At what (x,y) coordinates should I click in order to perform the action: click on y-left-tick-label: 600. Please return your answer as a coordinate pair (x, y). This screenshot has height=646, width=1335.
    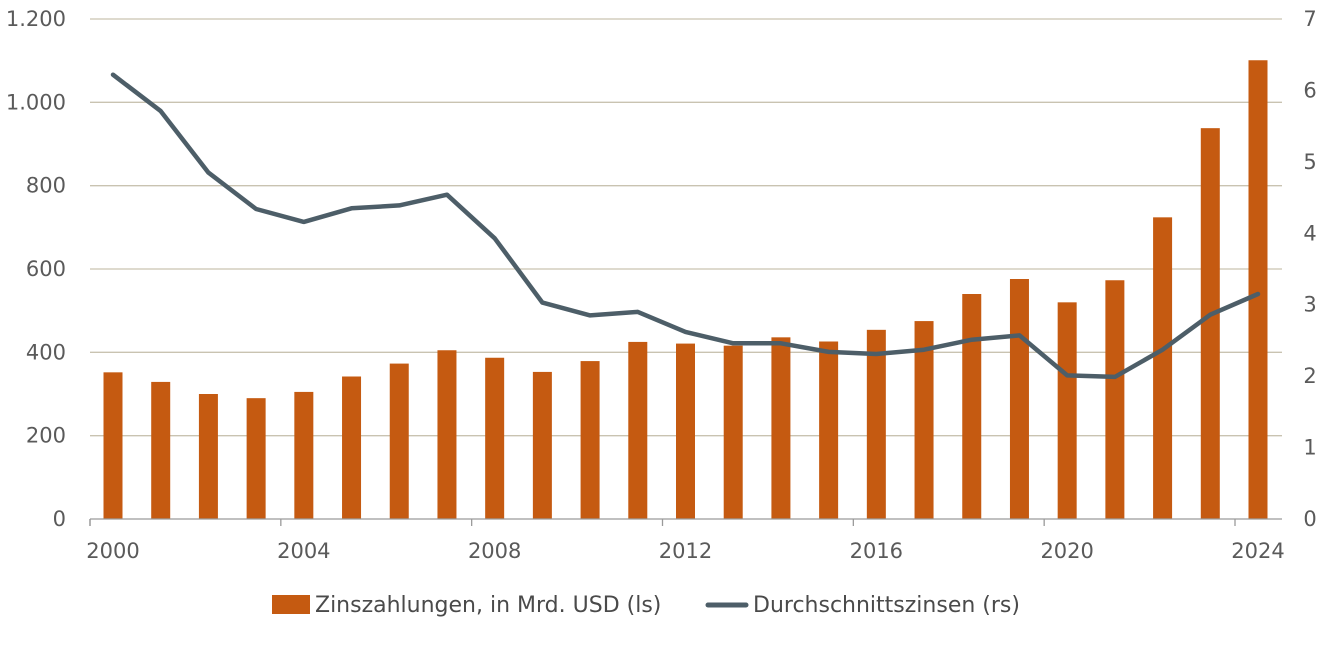
    Looking at the image, I should click on (46, 269).